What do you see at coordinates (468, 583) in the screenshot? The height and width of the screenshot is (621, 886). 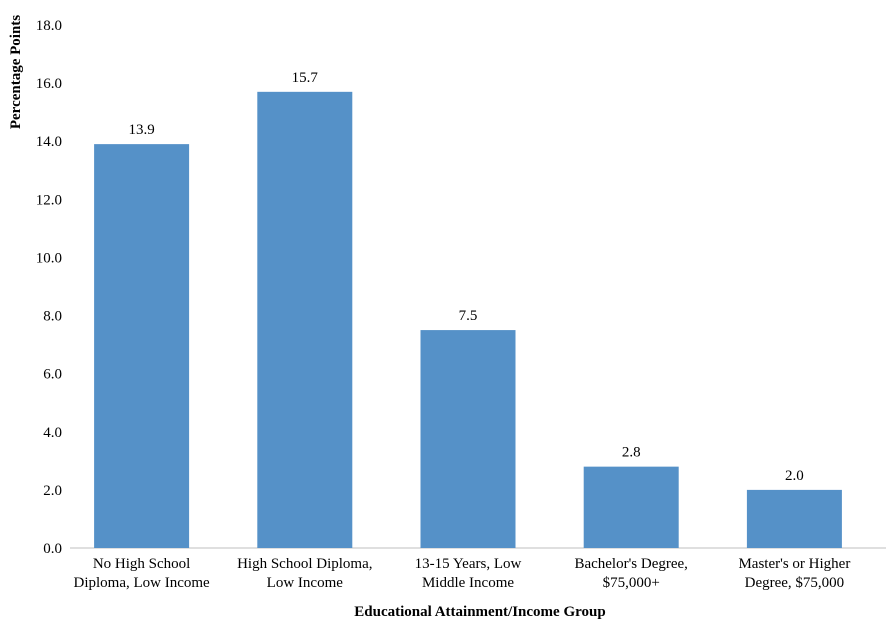 I see `category-label: Middle Income` at bounding box center [468, 583].